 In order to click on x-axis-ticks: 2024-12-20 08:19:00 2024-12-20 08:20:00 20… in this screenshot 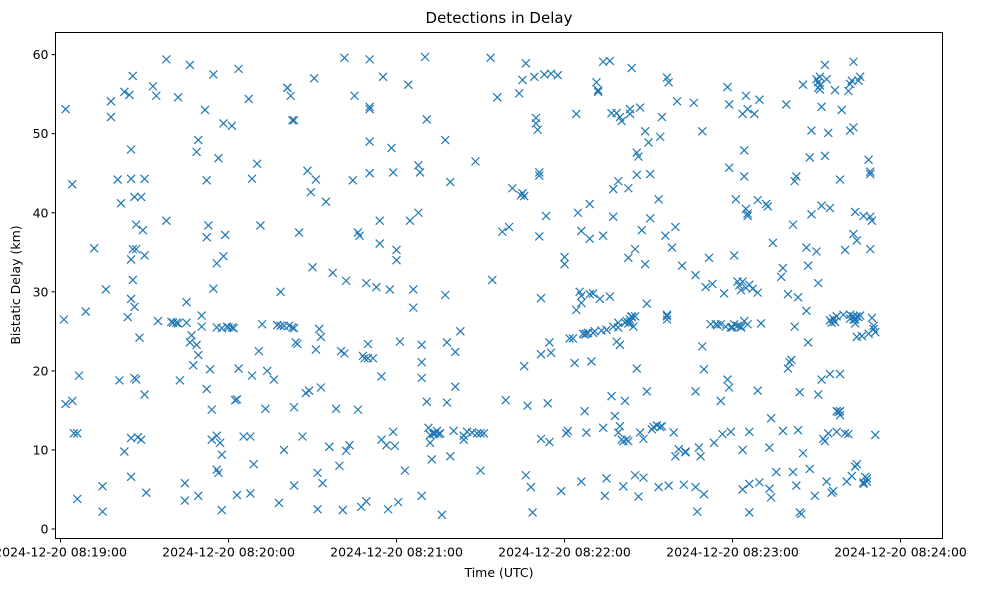, I will do `click(483, 549)`.